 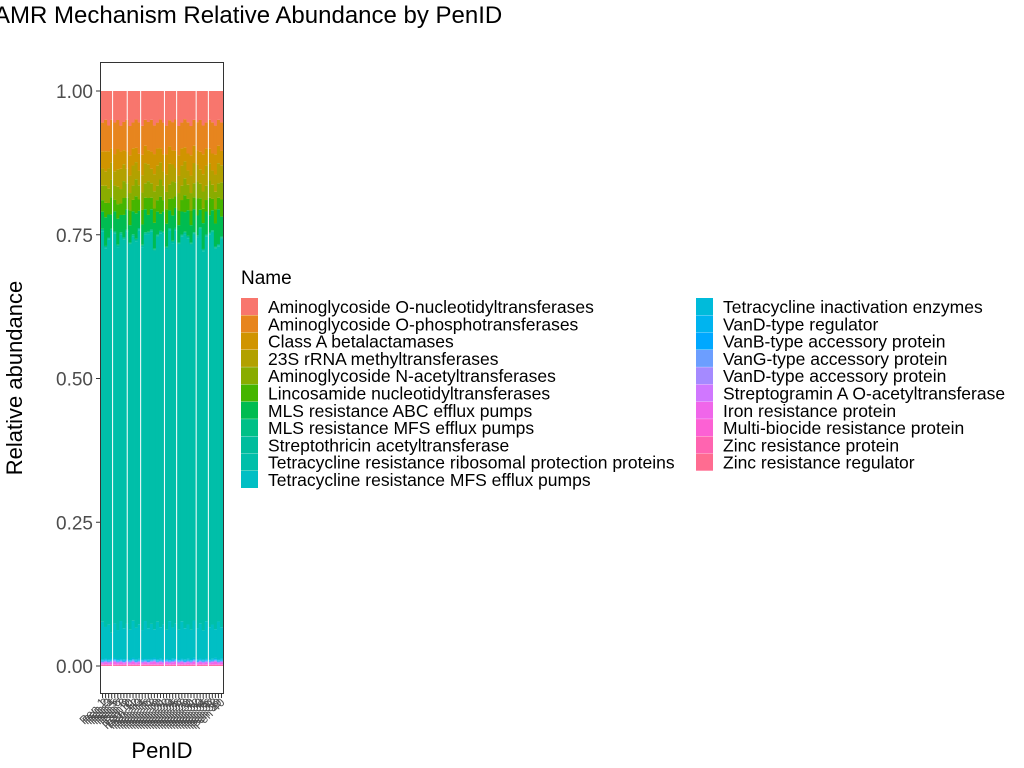 I want to click on legend-label: MLS resistance MFS efflux pumps, so click(x=401, y=428).